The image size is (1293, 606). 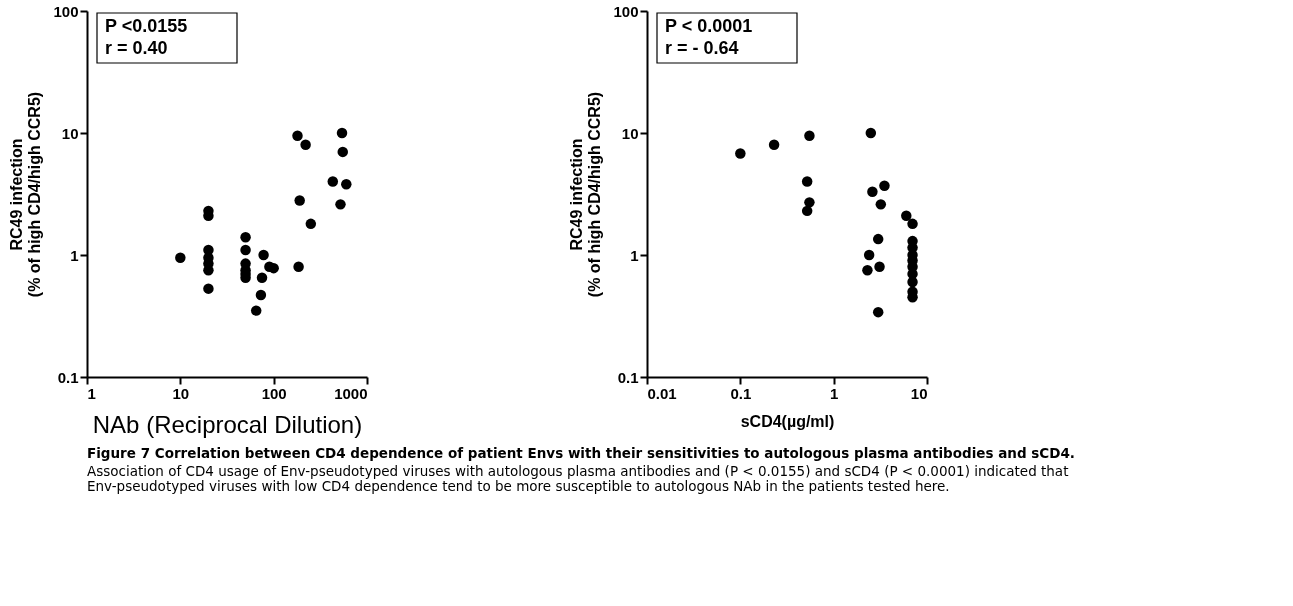 I want to click on annotation: P <0.0155, so click(x=146, y=26).